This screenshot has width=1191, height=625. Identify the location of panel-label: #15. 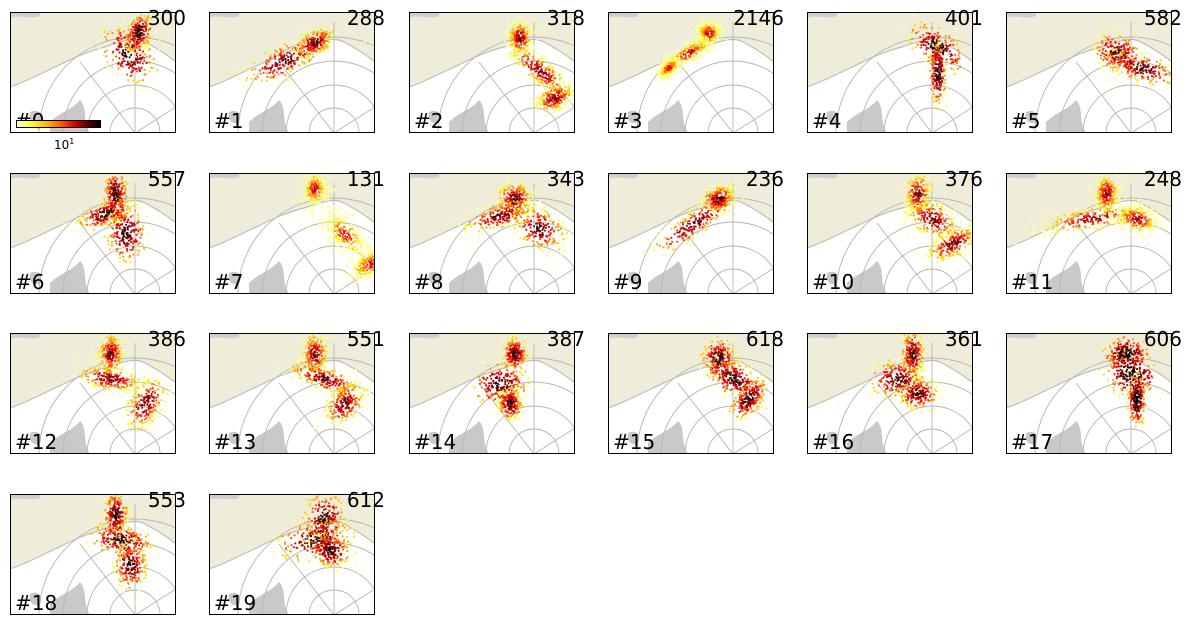
(634, 442).